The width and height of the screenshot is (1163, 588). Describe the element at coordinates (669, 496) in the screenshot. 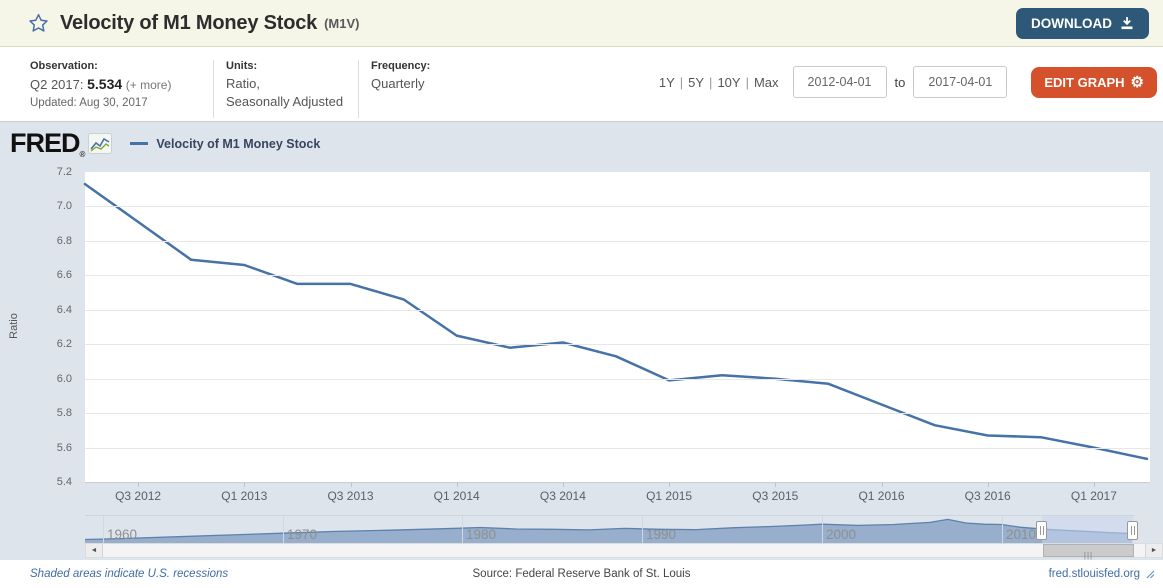

I see `x-axis-label: Q1 2015` at that location.